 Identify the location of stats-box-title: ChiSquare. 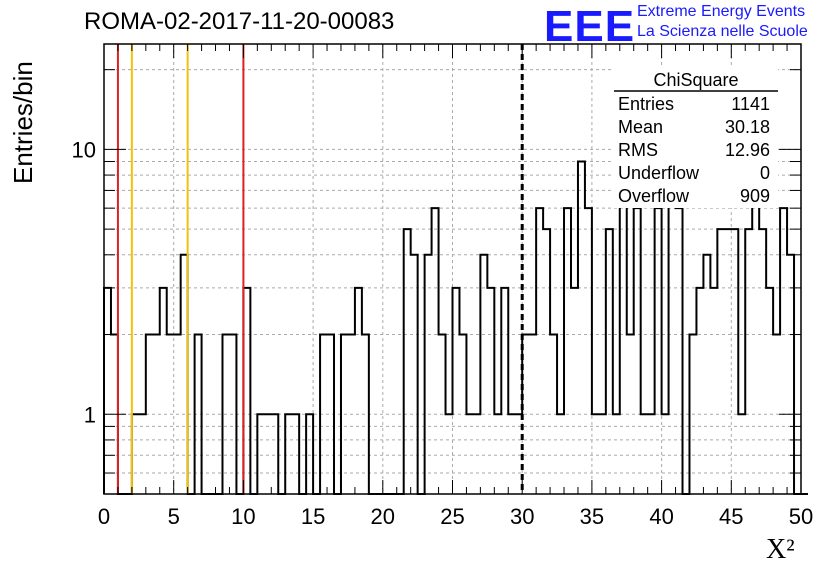
(695, 80).